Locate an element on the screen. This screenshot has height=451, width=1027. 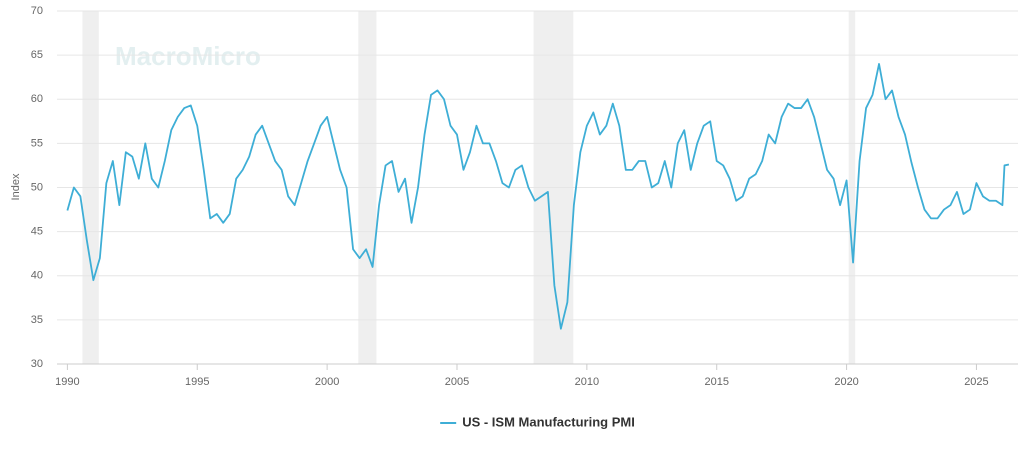
y-tick-label: 55 is located at coordinates (37, 143).